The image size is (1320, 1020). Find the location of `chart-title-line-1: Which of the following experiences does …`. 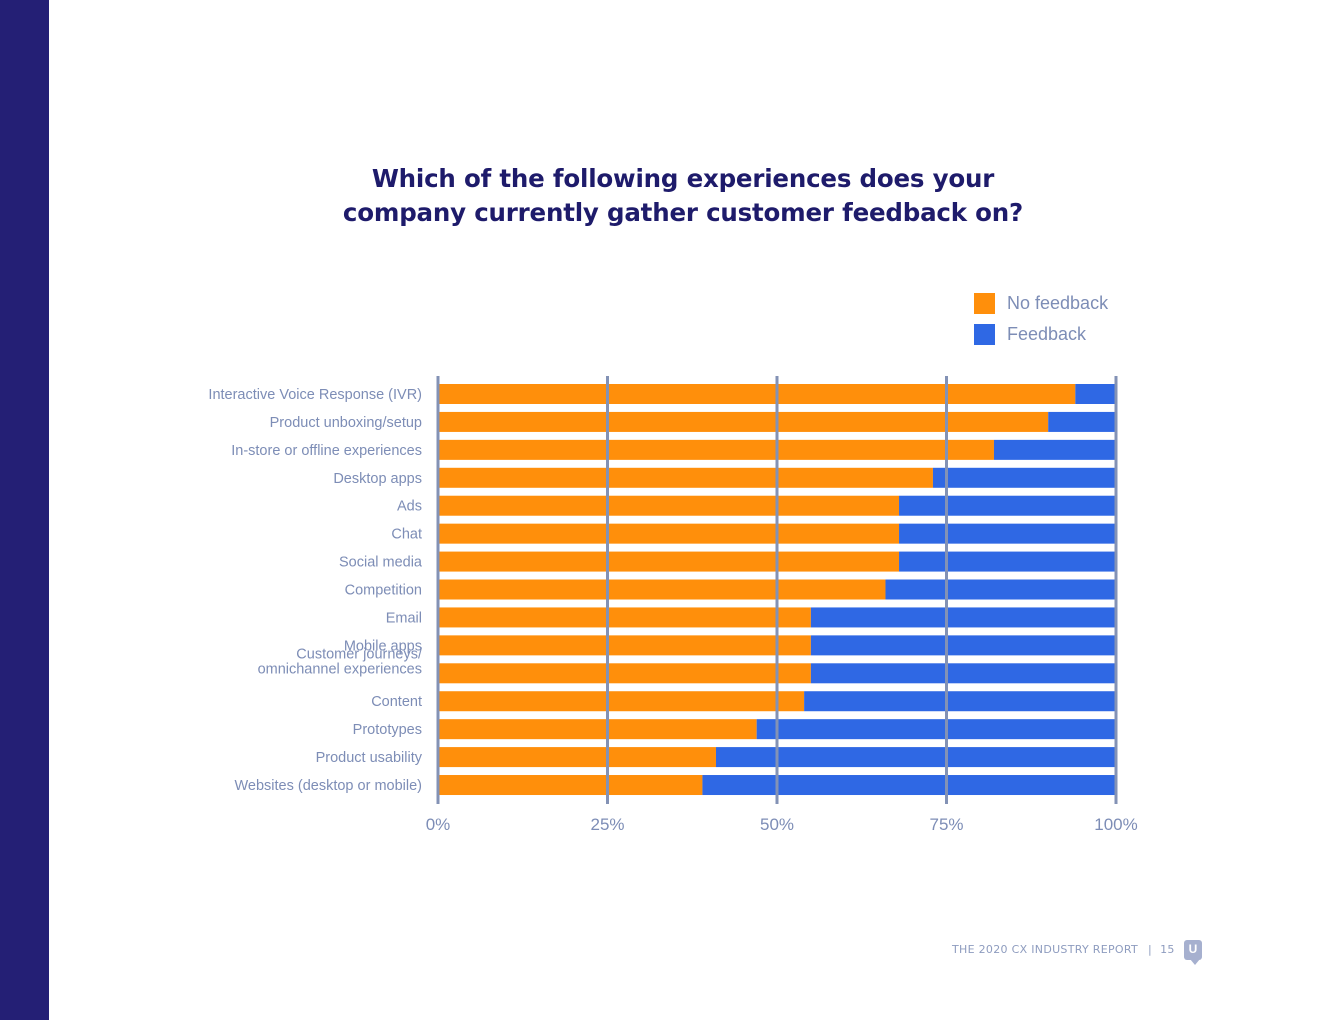

chart-title-line-1: Which of the following experiences does … is located at coordinates (683, 178).